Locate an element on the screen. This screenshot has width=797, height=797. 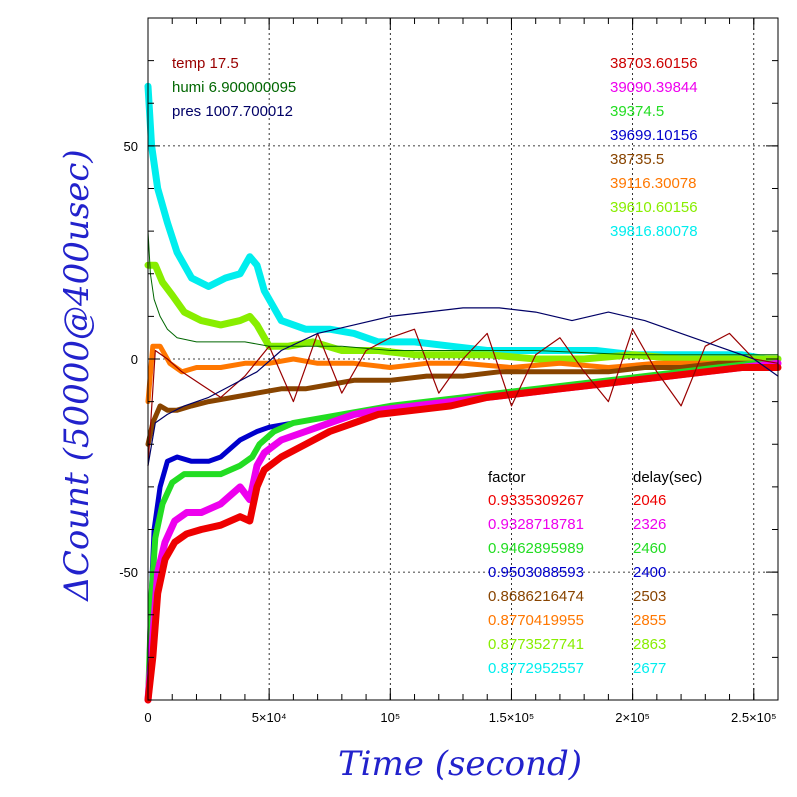
y-tick-label: -50 is located at coordinates (128, 572).